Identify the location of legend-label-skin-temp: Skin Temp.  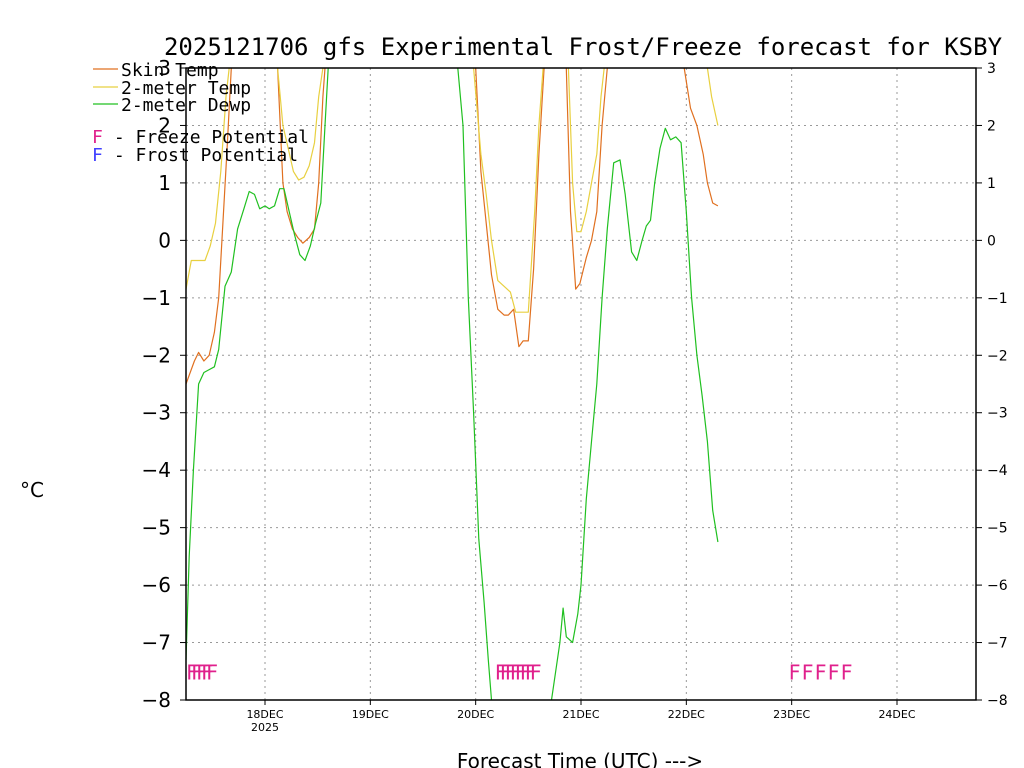
(170, 70).